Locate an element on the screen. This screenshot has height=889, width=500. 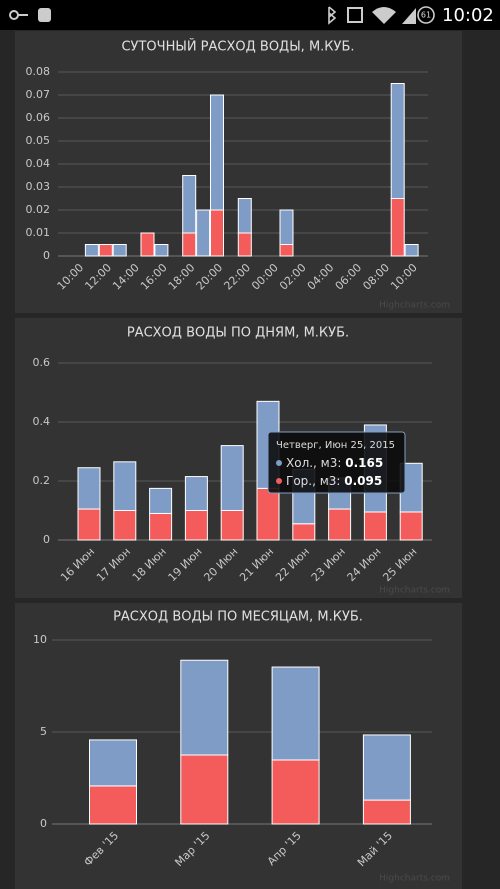
chart-title: СУТОЧНЫЙ РАСХОД ВОДЫ, М.КУБ. is located at coordinates (237, 47).